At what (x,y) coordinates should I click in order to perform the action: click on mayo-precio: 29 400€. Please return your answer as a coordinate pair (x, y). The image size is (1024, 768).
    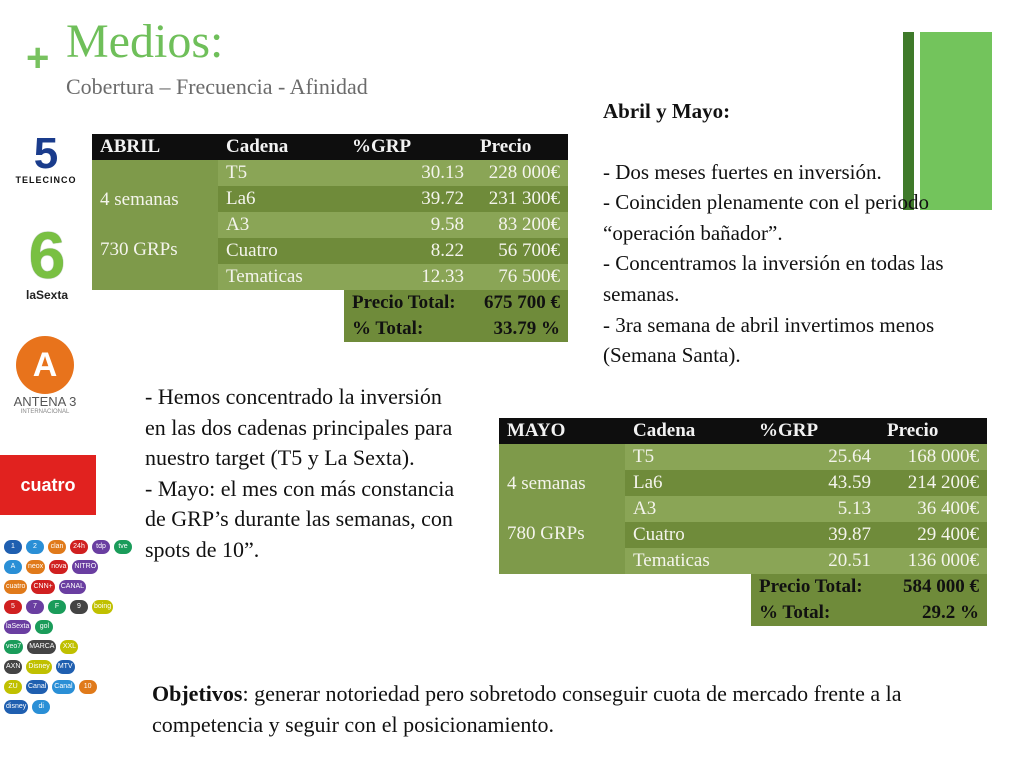
    Looking at the image, I should click on (933, 535).